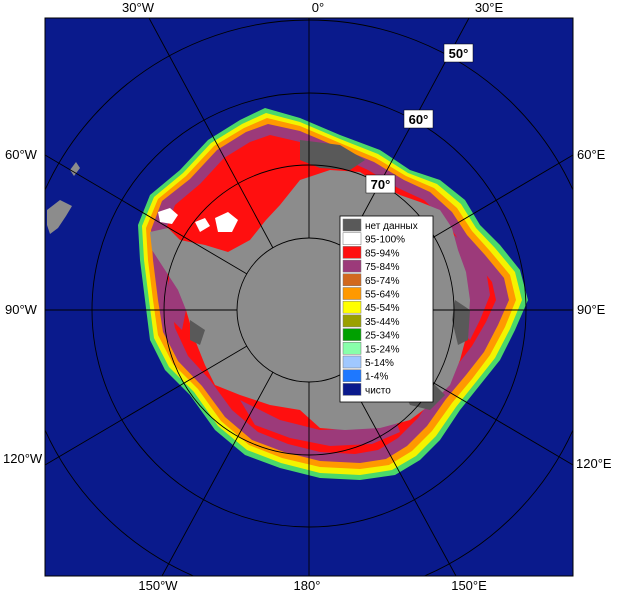 The height and width of the screenshot is (599, 617). Describe the element at coordinates (21, 154) in the screenshot. I see `label-left-60w: 60°W` at that location.